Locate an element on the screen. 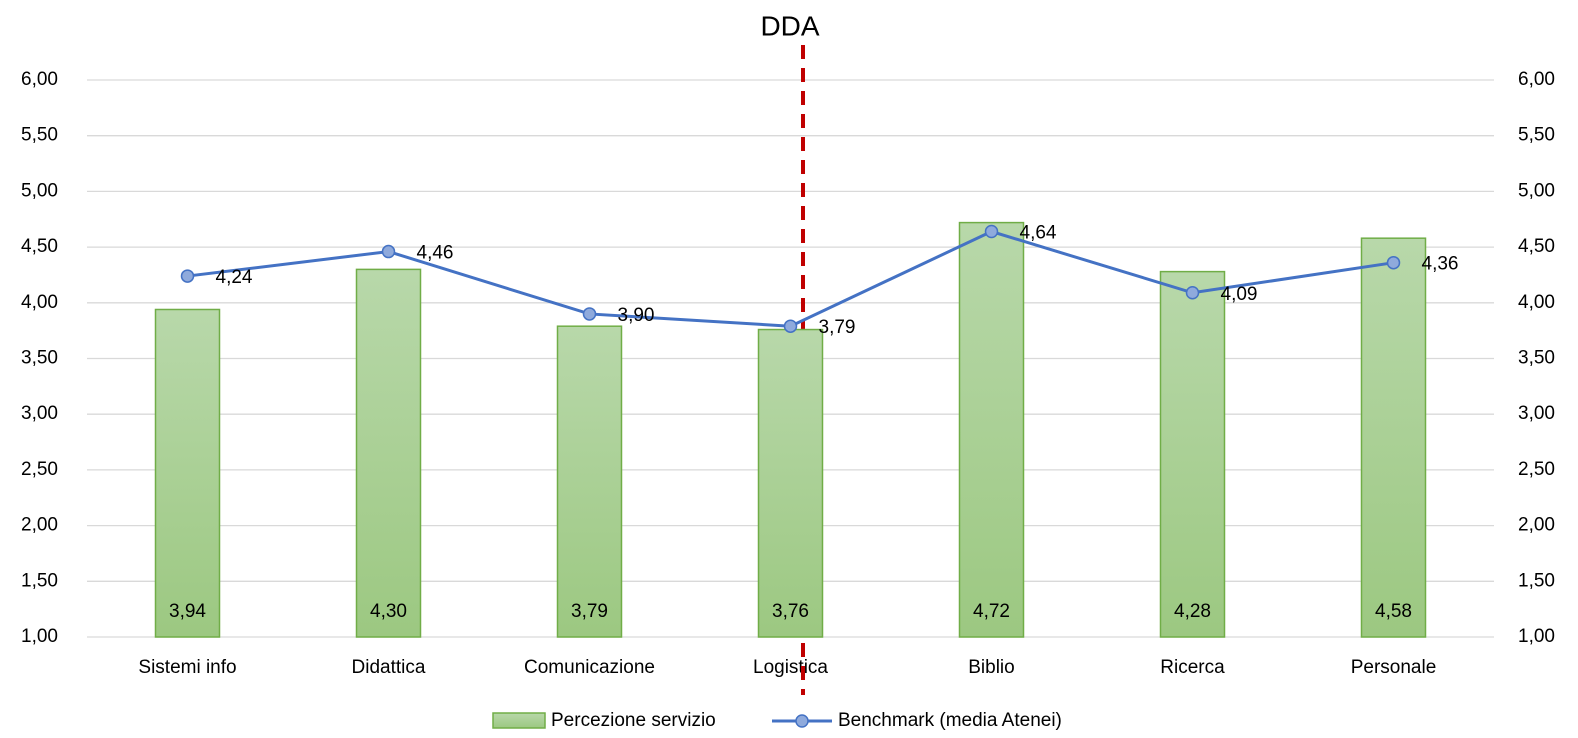 This screenshot has height=738, width=1578. y2-tick-label: 5,50 is located at coordinates (1536, 135).